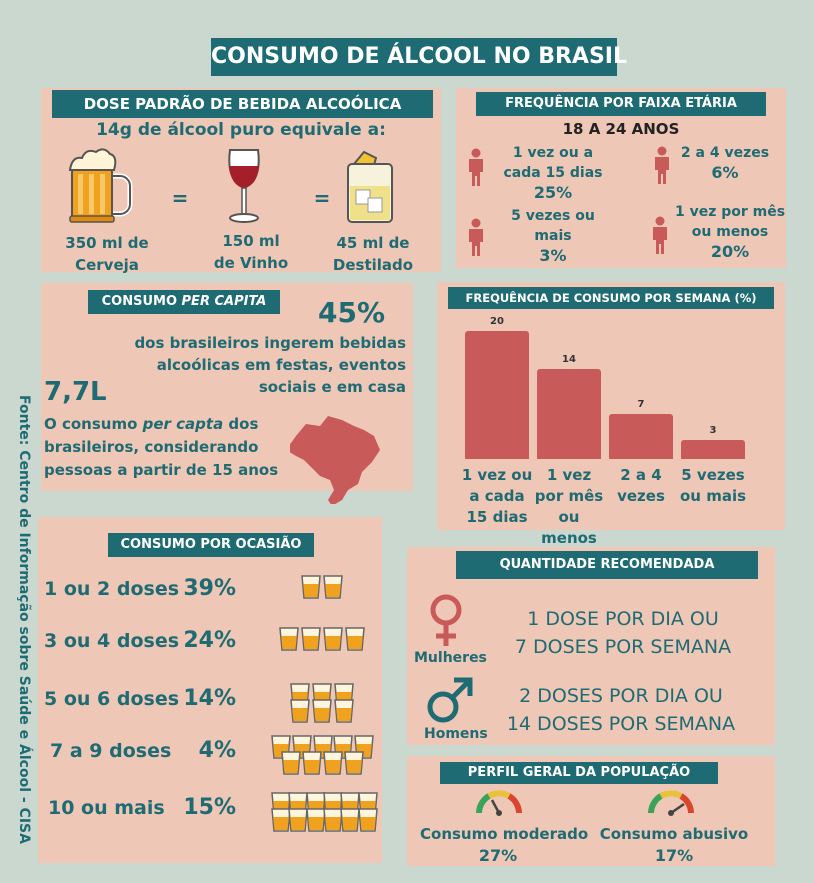 This screenshot has width=814, height=883. I want to click on page-title: CONSUMO DE ÁLCOOL NO BRASIL, so click(419, 57).